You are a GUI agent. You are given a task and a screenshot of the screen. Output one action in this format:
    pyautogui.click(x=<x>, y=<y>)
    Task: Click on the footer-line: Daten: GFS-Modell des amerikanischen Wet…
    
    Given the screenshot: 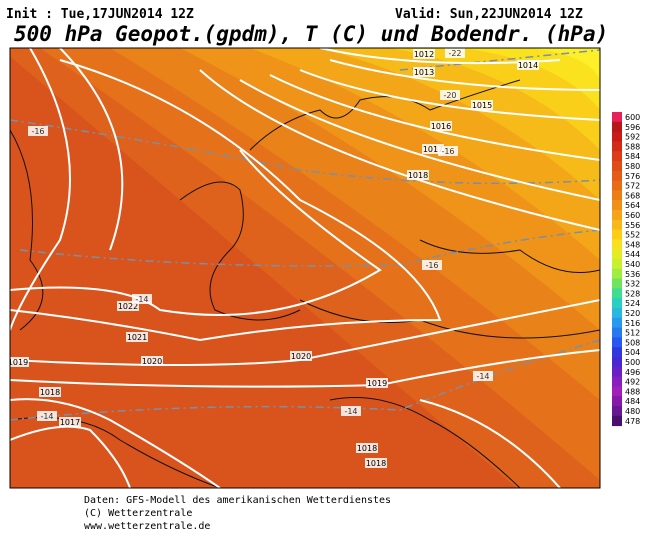 What is the action you would take?
    pyautogui.click(x=237, y=500)
    